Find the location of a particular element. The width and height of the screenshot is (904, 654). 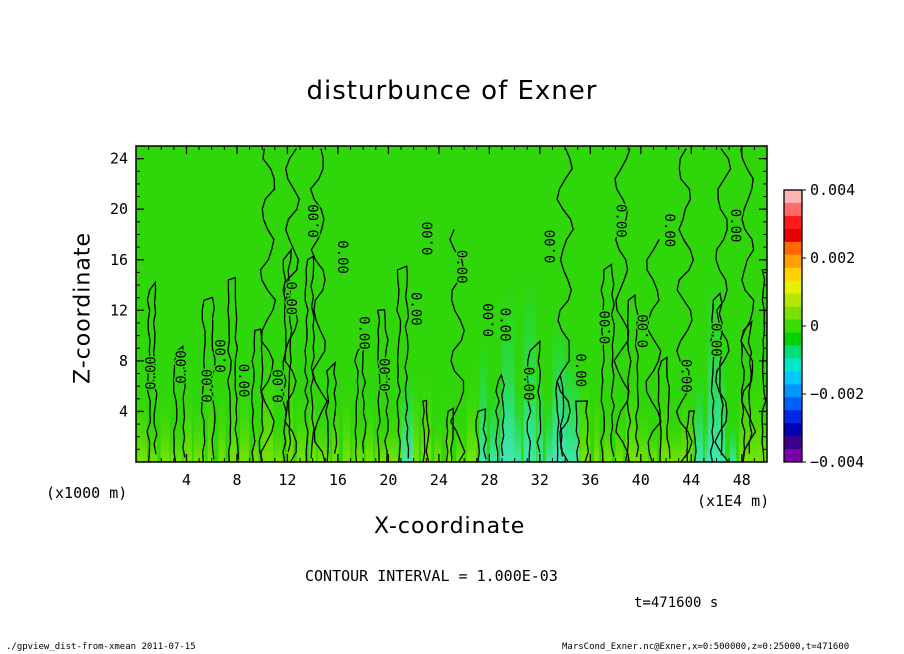

x-tick-label: 28 is located at coordinates (489, 480).